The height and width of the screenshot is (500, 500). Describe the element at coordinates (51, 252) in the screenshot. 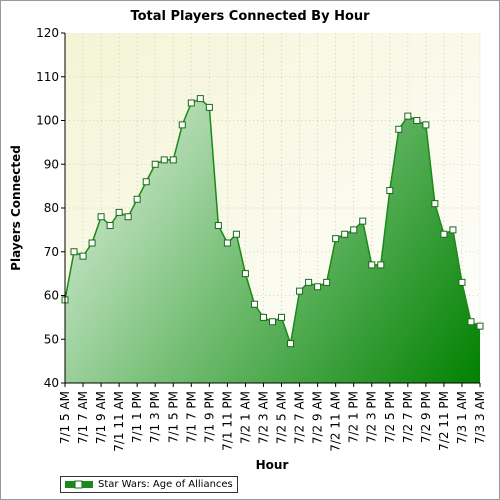

I see `y-tick-label: 70` at that location.